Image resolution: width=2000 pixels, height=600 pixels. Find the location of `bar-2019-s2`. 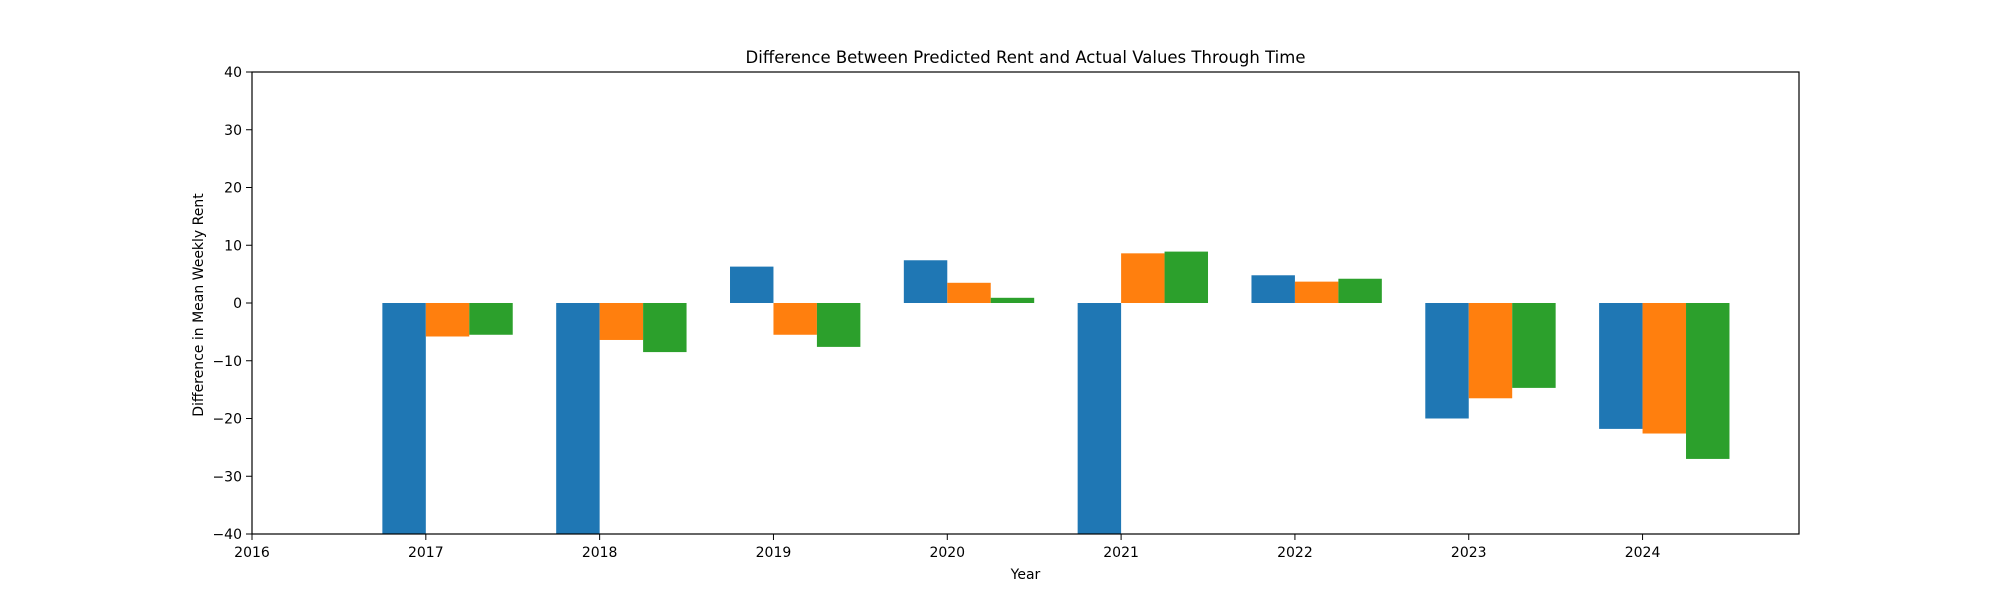

bar-2019-s2 is located at coordinates (795, 319).